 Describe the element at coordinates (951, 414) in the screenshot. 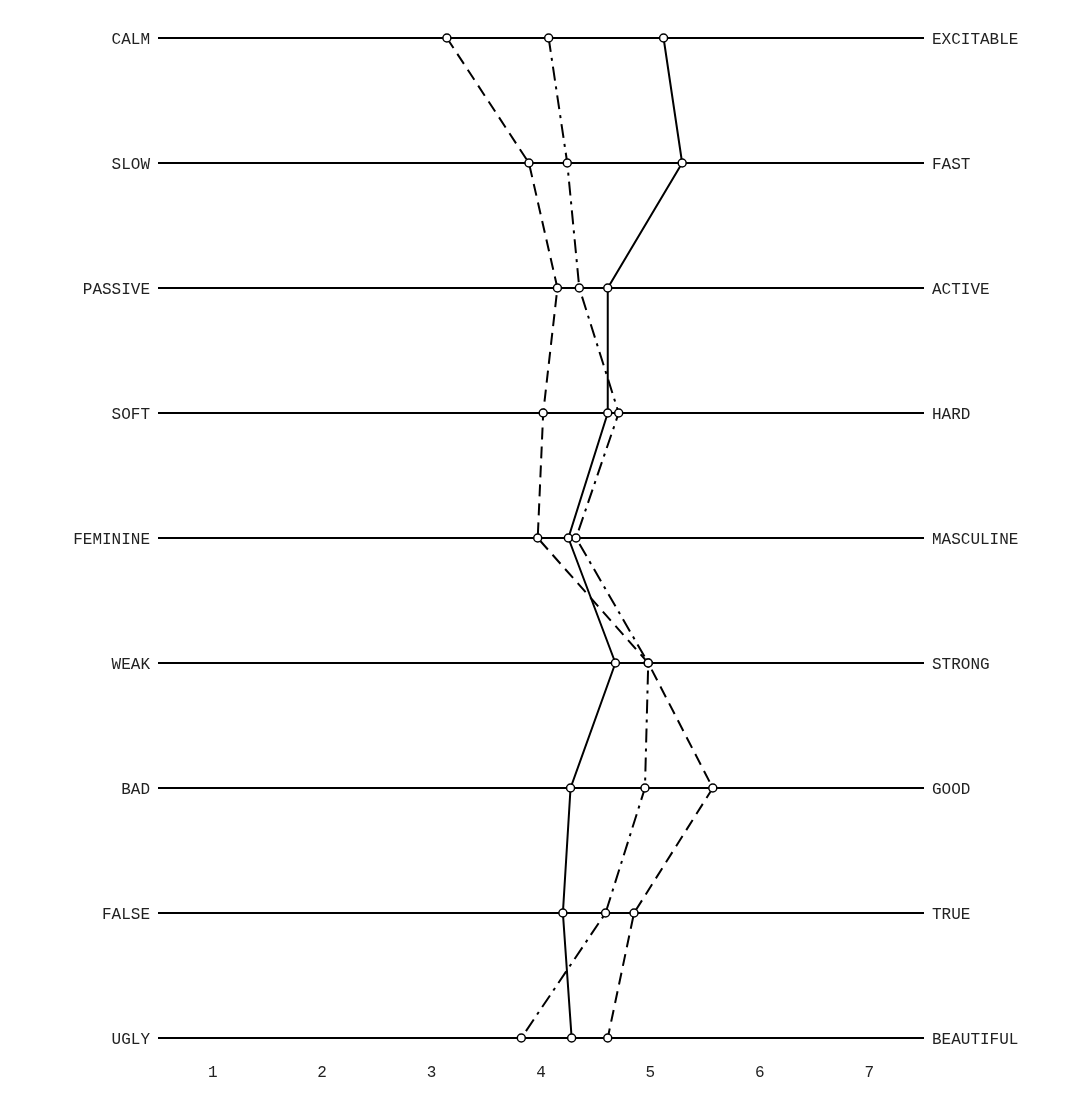

I see `y2-tick-label: HARD` at that location.